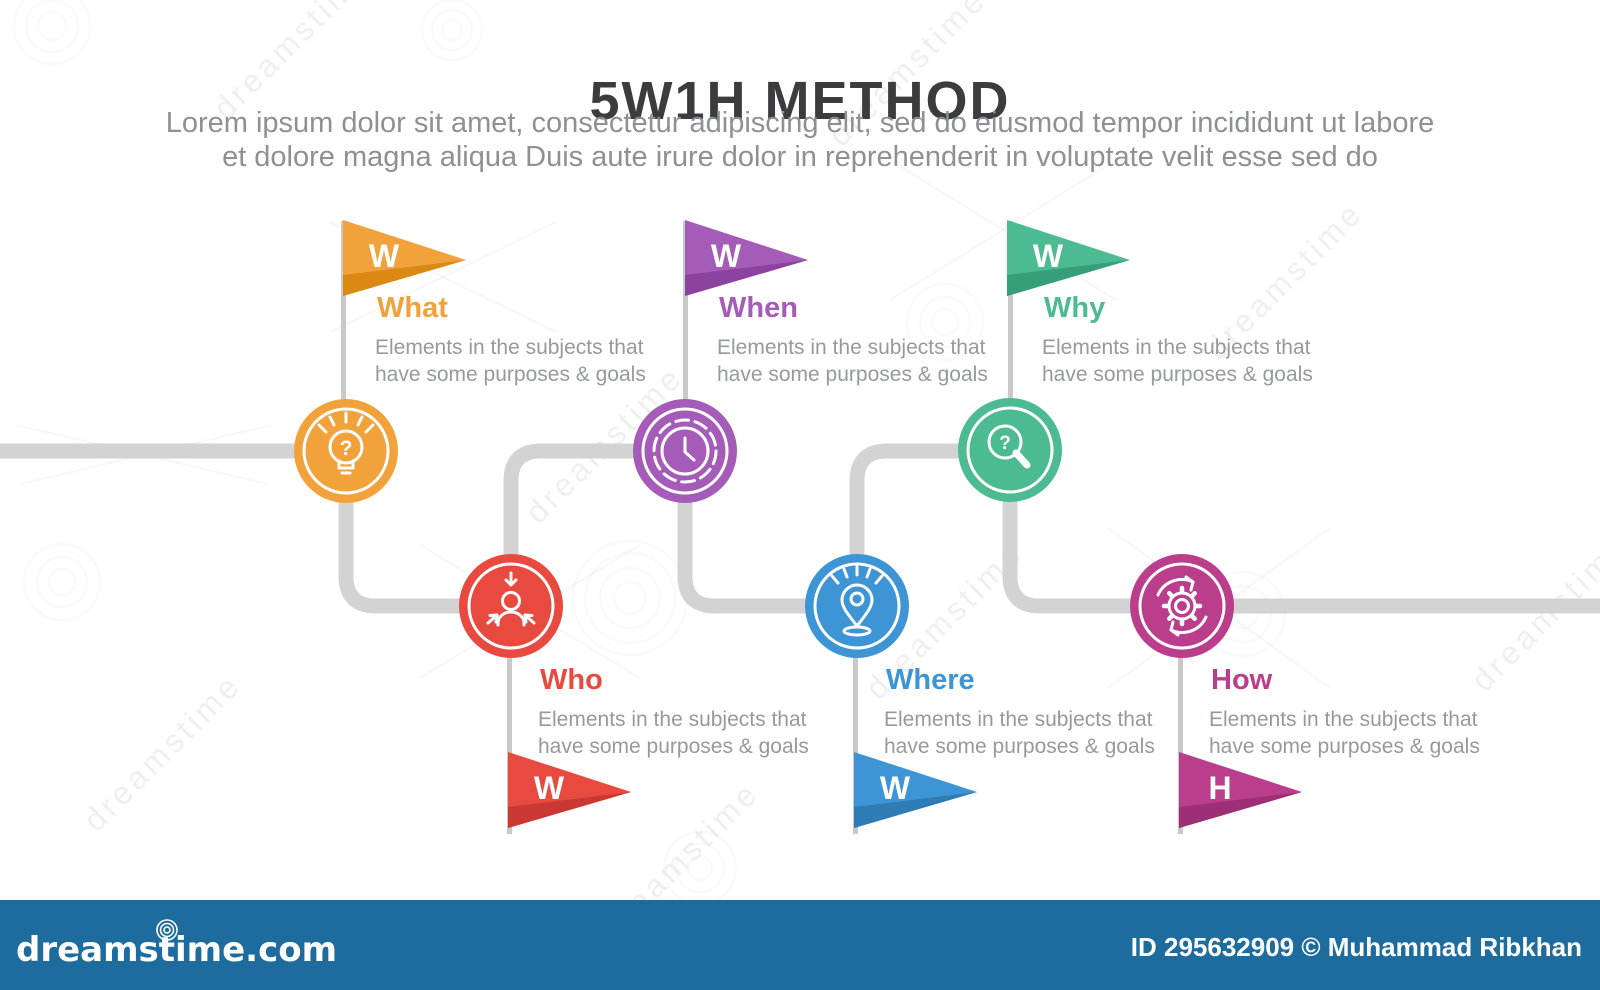 The image size is (1600, 990). What do you see at coordinates (800, 101) in the screenshot?
I see `page-title: 5W1H METHOD` at bounding box center [800, 101].